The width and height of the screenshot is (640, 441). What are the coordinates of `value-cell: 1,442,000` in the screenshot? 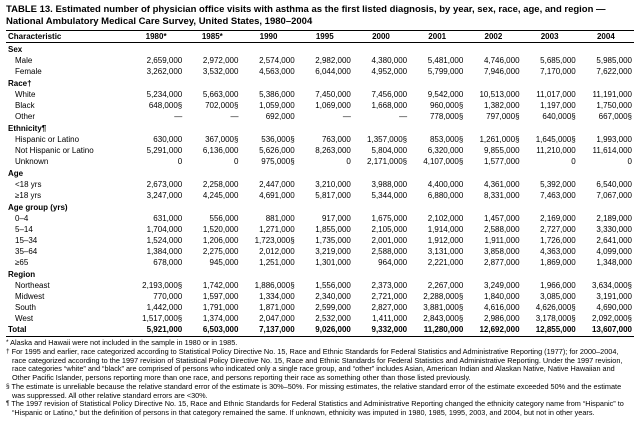 It's located at (164, 307).